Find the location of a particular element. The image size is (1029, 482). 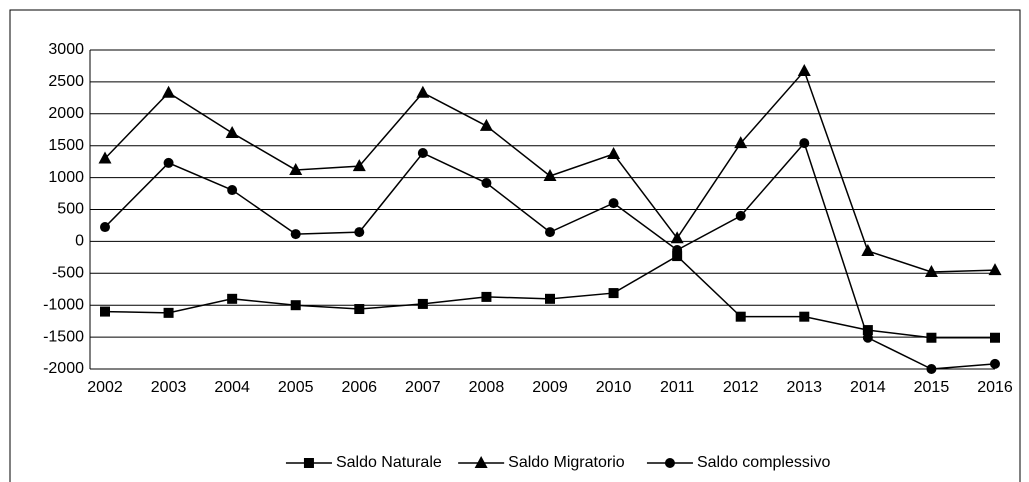

y-tick-label: -1500 is located at coordinates (63, 336).